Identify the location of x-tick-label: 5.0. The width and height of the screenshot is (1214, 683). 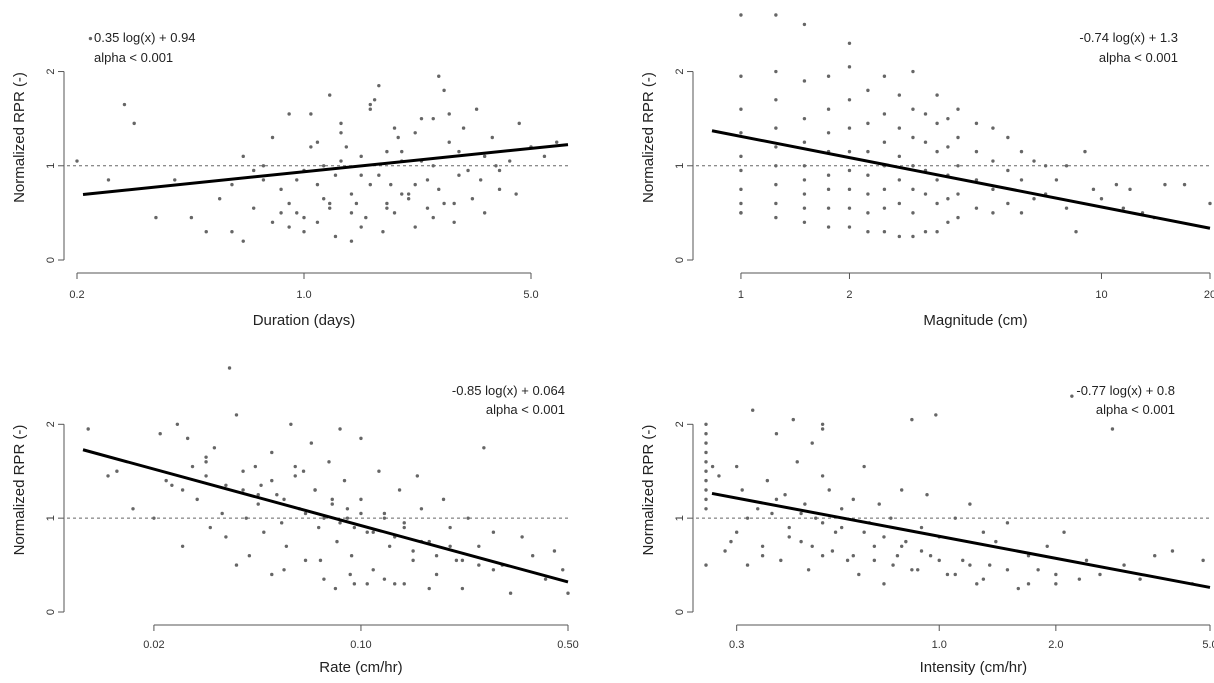
(1208, 645).